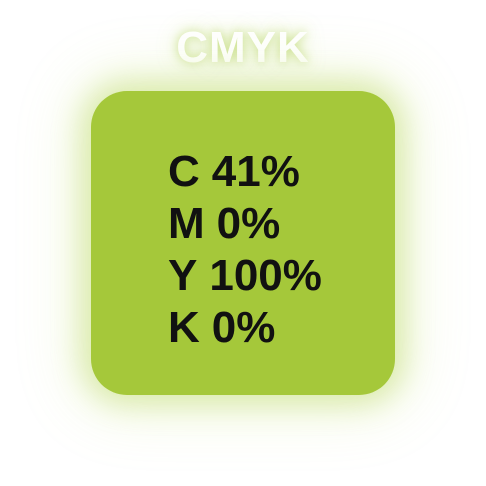  What do you see at coordinates (183, 275) in the screenshot?
I see `channel-label: Y` at bounding box center [183, 275].